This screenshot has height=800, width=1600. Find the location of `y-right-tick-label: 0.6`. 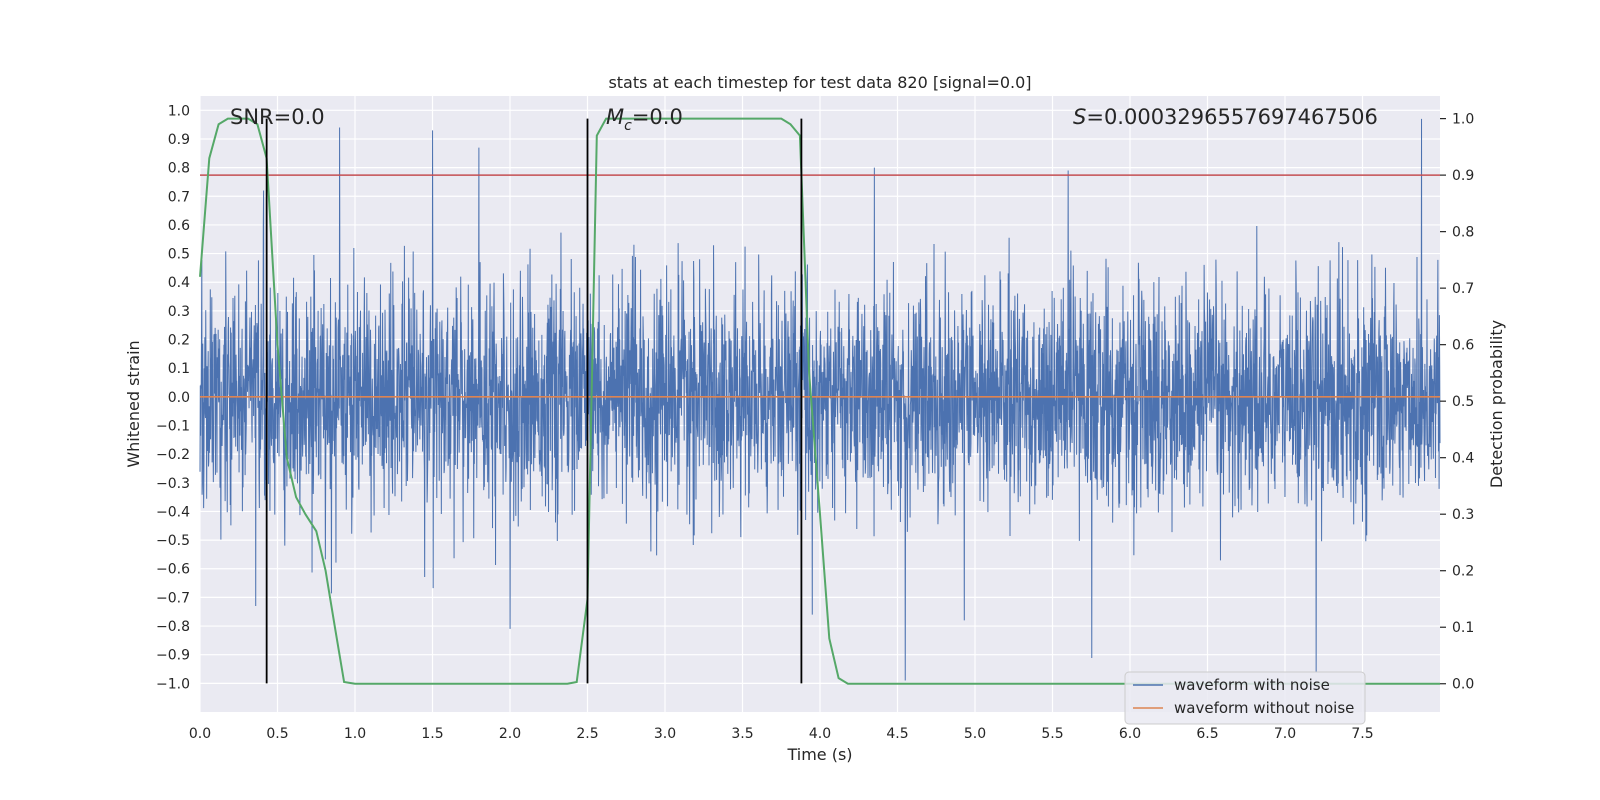

y-right-tick-label: 0.6 is located at coordinates (1463, 346).